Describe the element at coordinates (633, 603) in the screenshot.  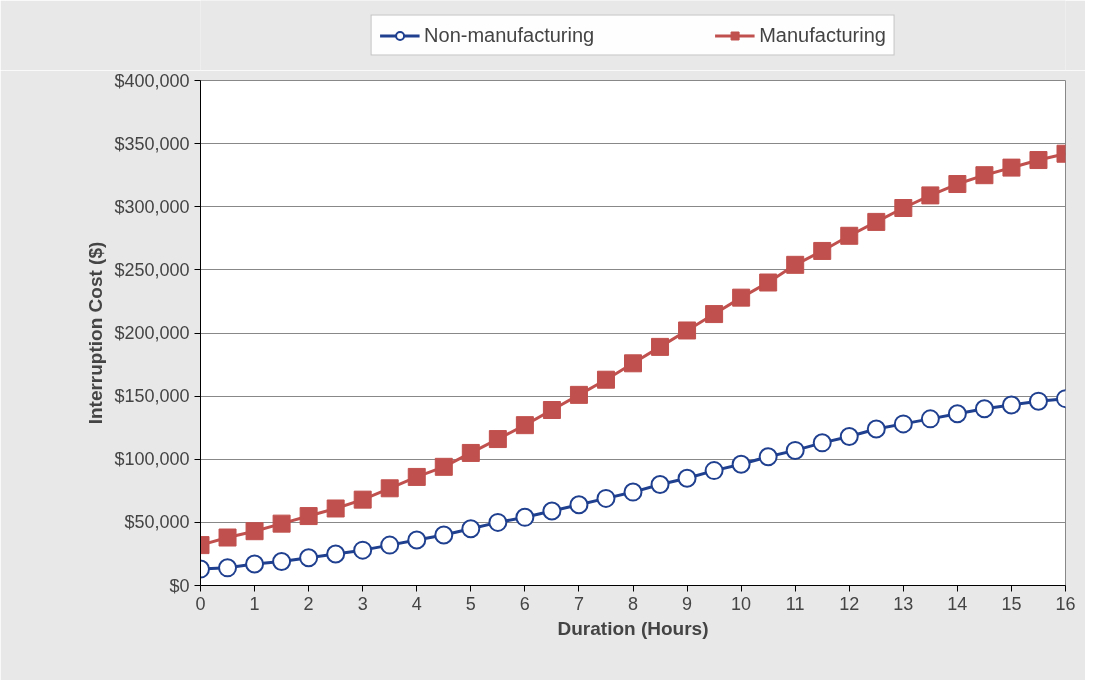
I see `x-tick-label: 8` at that location.